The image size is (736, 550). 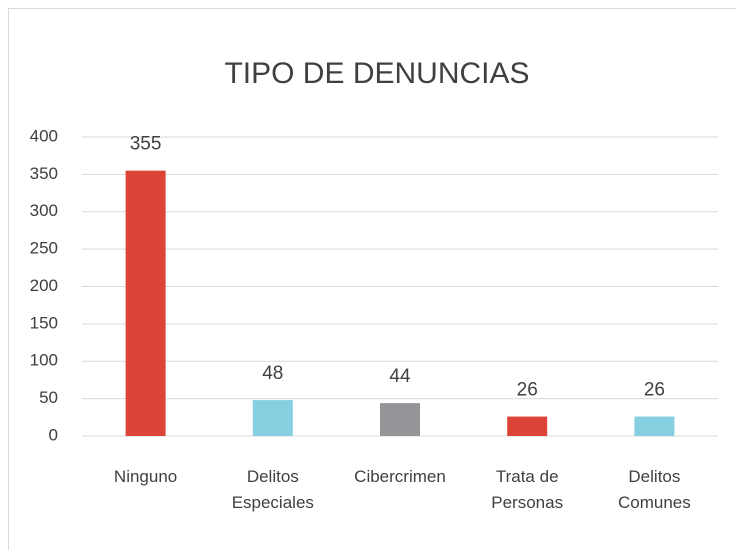 I want to click on y-tick-label: 100, so click(x=44, y=360).